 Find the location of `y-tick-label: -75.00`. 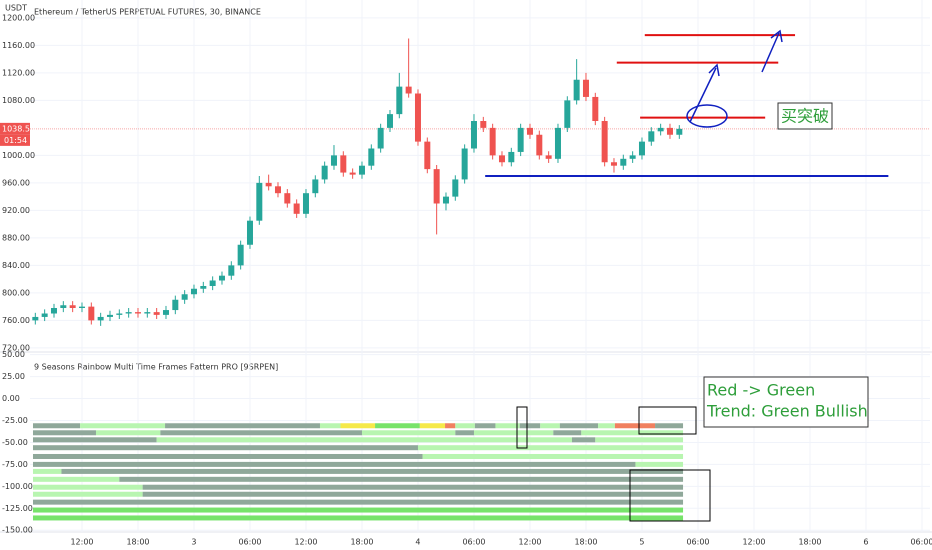

y-tick-label: -75.00 is located at coordinates (15, 464).